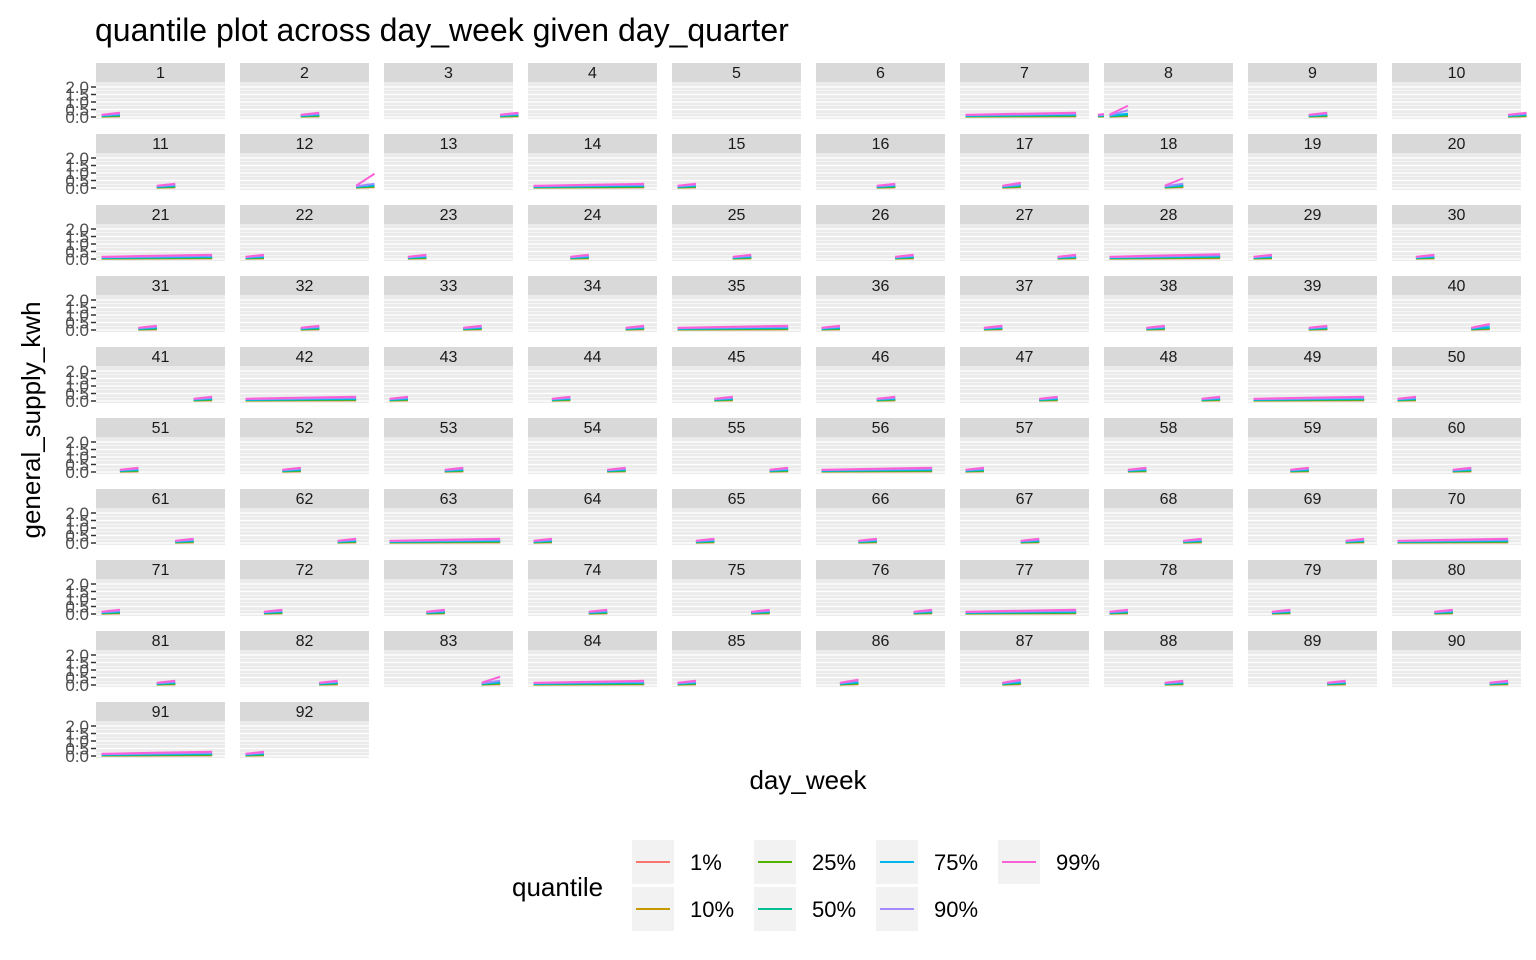  Describe the element at coordinates (1168, 91) in the screenshot. I see `facet-panel-8: 8` at that location.